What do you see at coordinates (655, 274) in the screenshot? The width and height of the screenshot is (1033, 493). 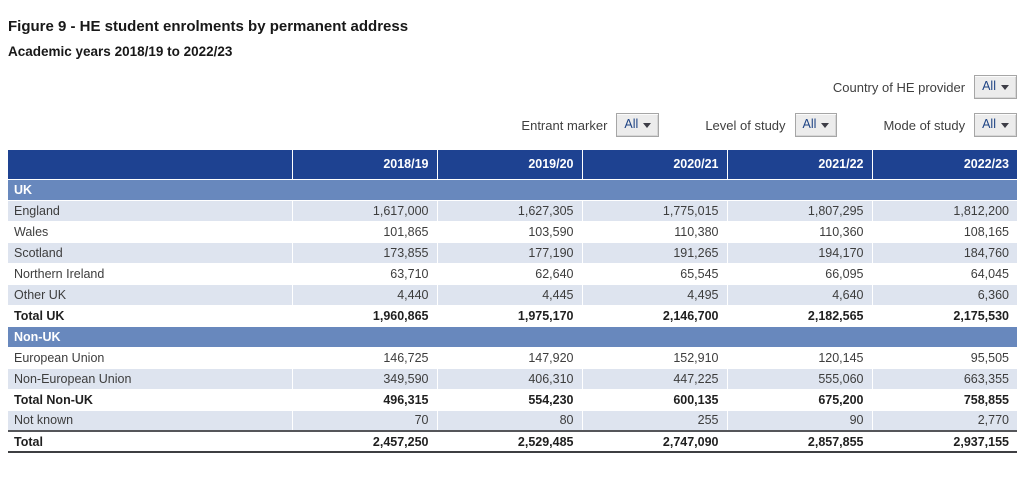 I see `value-cell: 65,545` at bounding box center [655, 274].